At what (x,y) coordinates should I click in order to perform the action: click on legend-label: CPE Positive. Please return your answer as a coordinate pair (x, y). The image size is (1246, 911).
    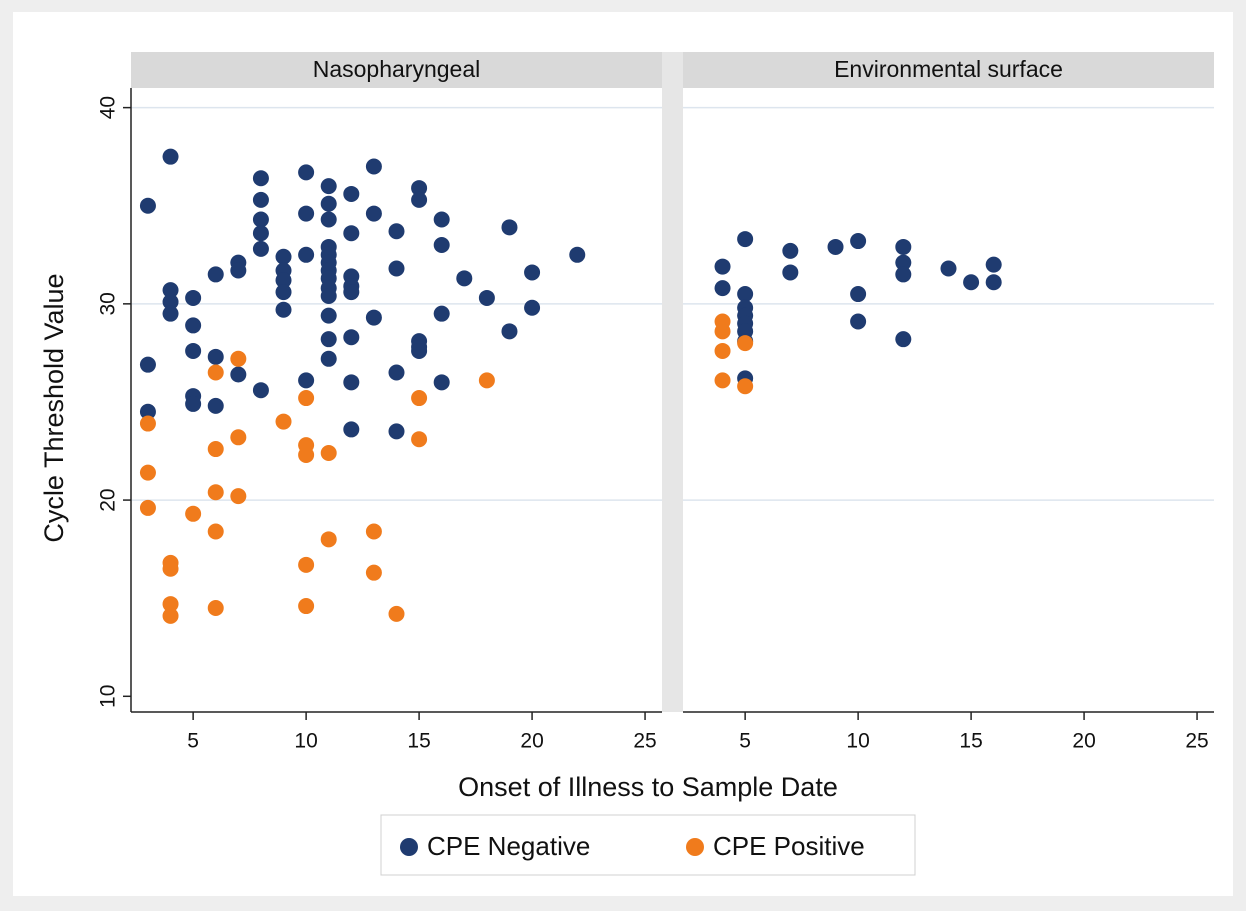
    Looking at the image, I should click on (789, 846).